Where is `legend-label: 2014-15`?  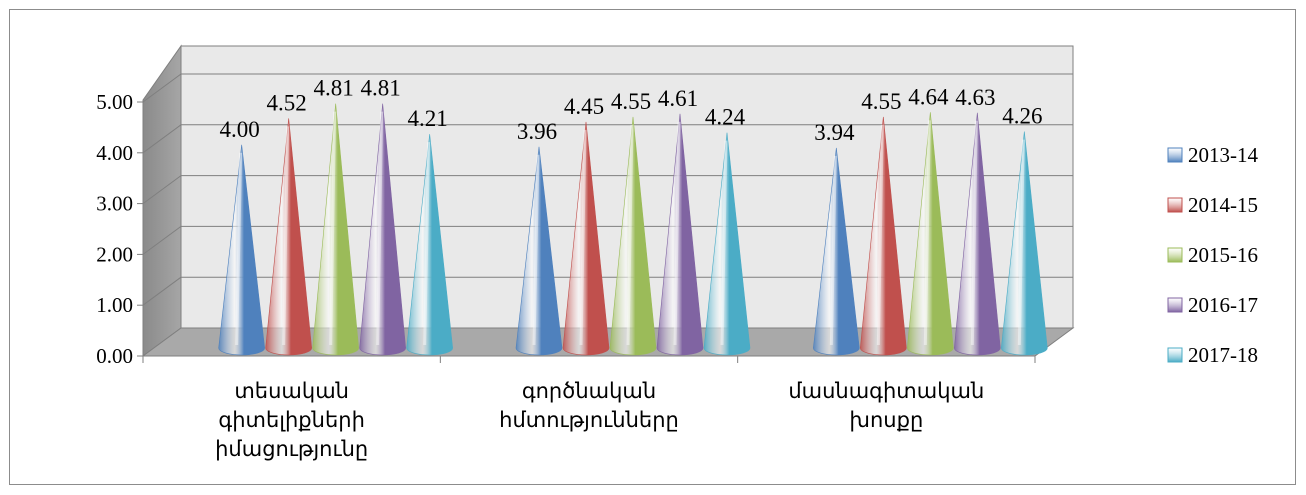 legend-label: 2014-15 is located at coordinates (1223, 205).